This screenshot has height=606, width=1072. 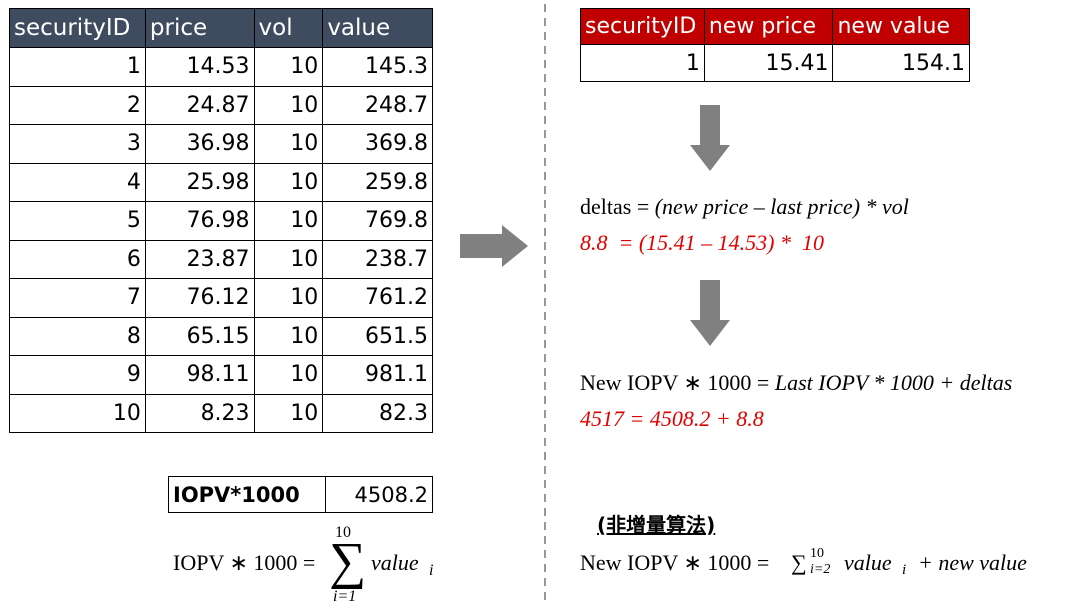 I want to click on cell: 154.1, so click(x=901, y=63).